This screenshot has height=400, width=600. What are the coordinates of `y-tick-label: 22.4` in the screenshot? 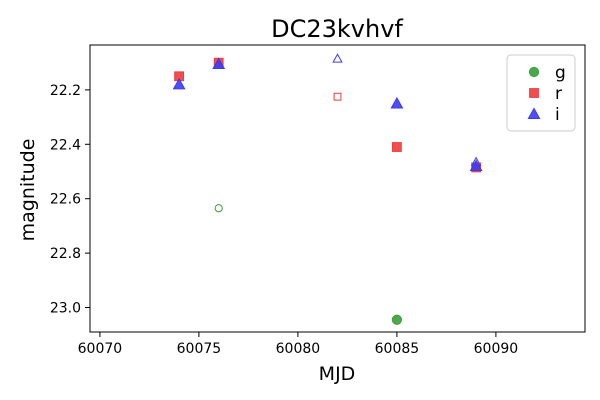 It's located at (65, 145).